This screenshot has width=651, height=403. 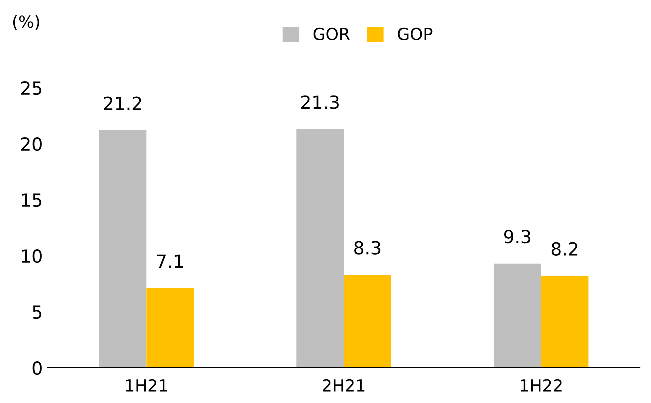 I want to click on y-tick-label: 25, so click(x=31, y=88).